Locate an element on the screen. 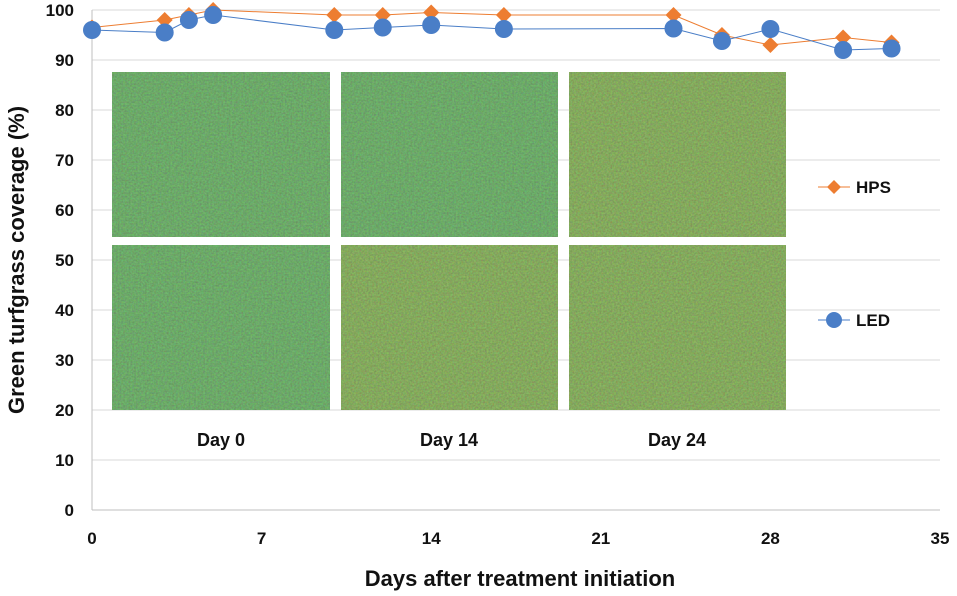  y-tick-label-40: 40 is located at coordinates (64, 310).